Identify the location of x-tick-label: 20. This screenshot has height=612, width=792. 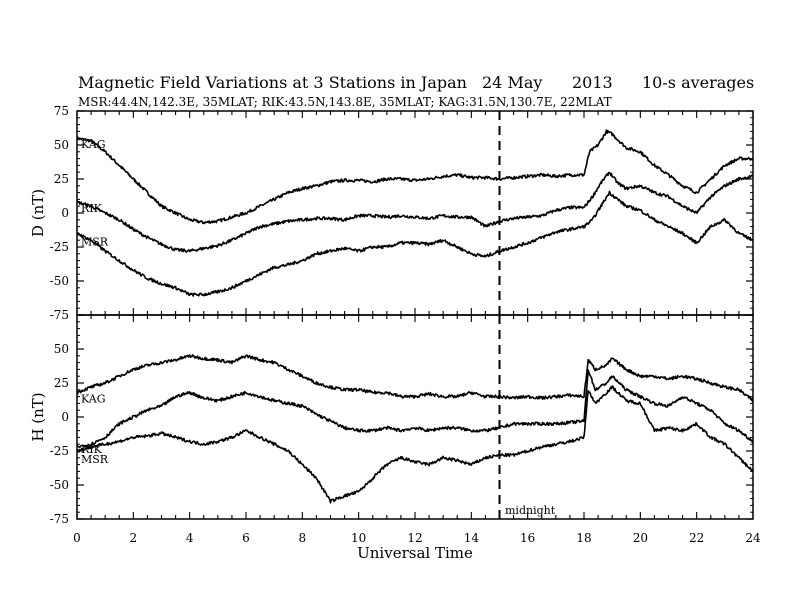
(640, 538).